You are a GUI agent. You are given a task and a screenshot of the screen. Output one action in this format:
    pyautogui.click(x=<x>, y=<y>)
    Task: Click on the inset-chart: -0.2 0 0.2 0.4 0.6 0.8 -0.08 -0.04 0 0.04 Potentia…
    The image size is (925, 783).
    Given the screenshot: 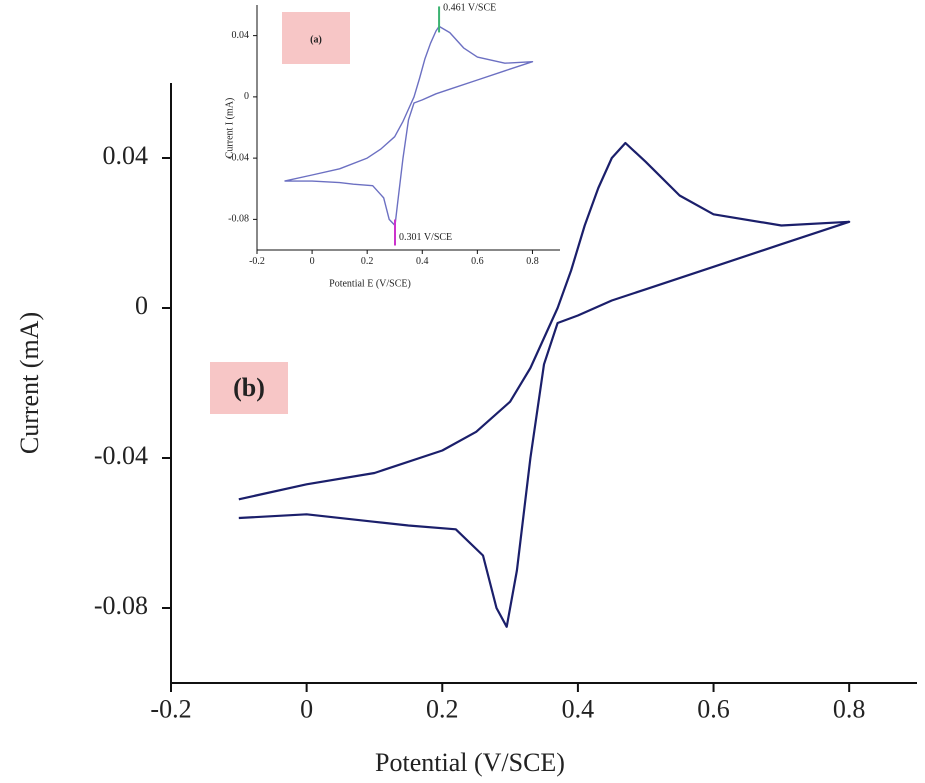 What is the action you would take?
    pyautogui.click(x=392, y=146)
    